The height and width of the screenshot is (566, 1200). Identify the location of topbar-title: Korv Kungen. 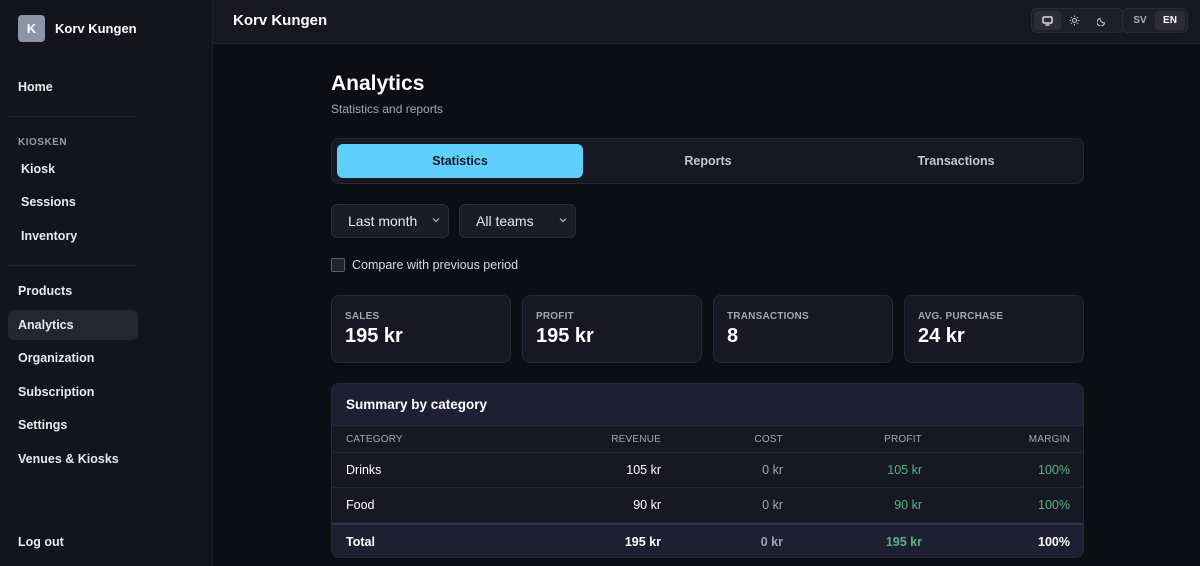
(280, 20).